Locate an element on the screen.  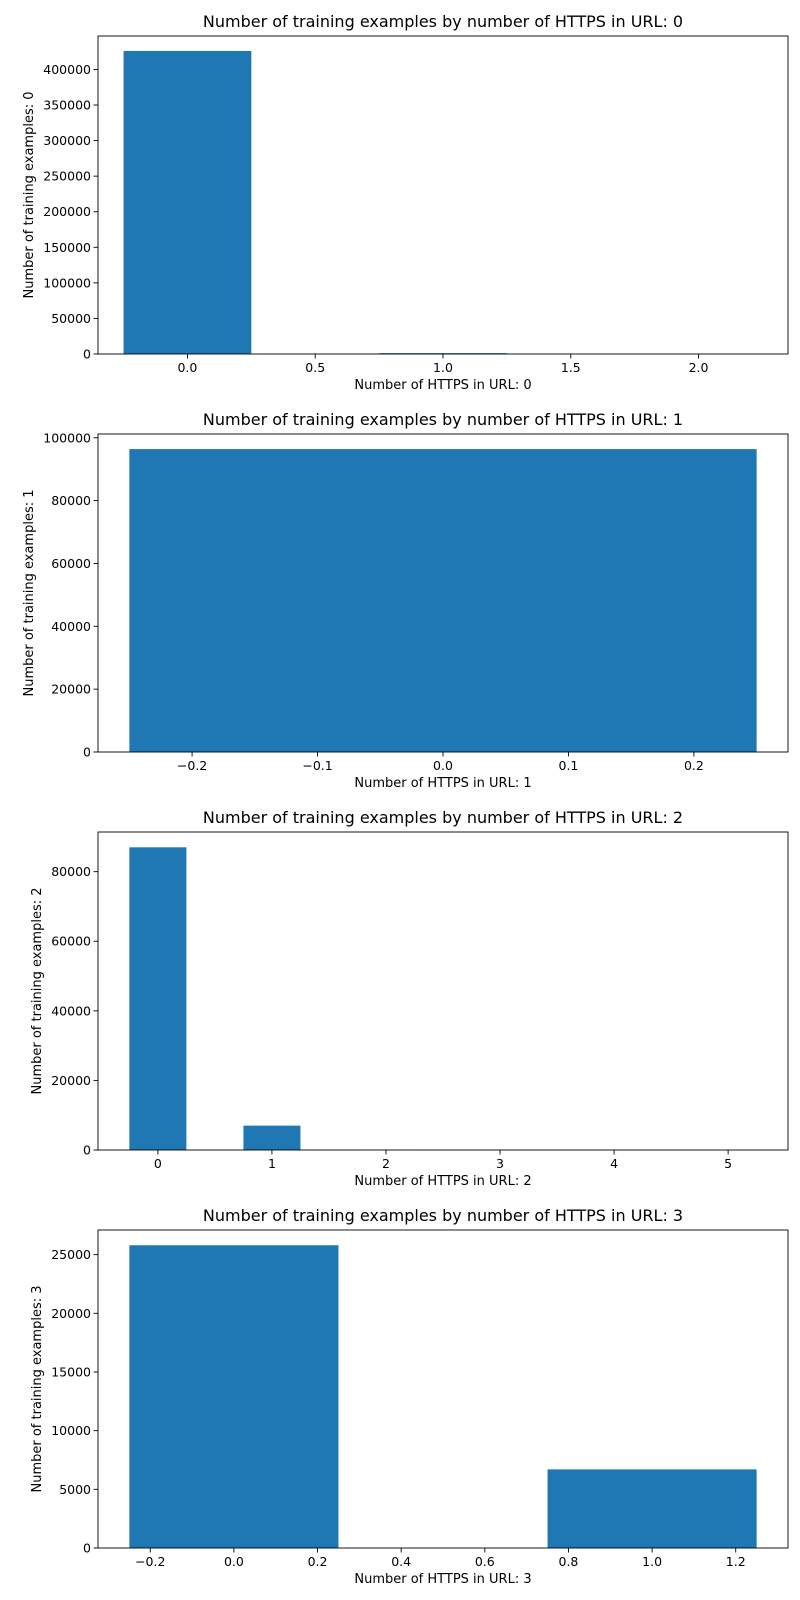
chart-2-ylabel: Number of training examples: 2 is located at coordinates (37, 990).